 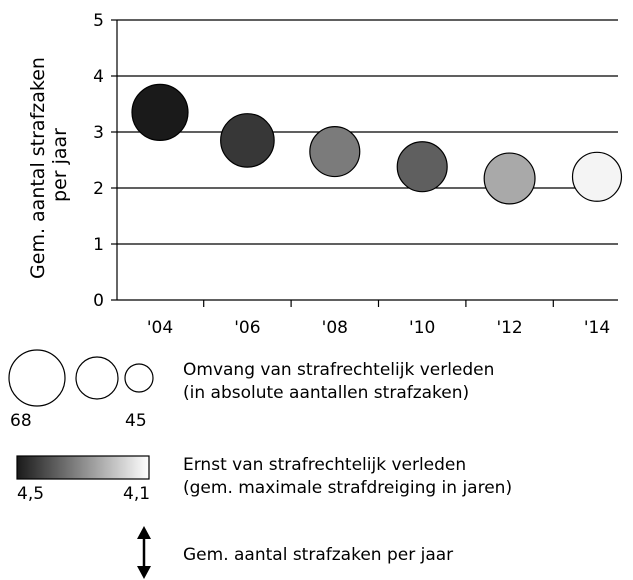 What do you see at coordinates (98, 245) in the screenshot?
I see `y-tick-label: 1` at bounding box center [98, 245].